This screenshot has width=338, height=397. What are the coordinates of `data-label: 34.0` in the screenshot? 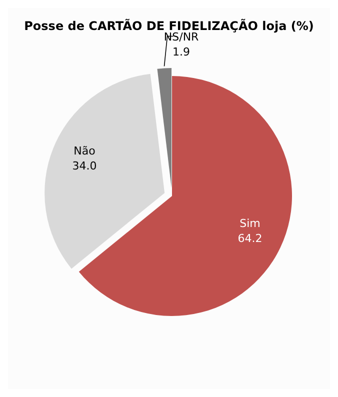 It's located at (84, 166).